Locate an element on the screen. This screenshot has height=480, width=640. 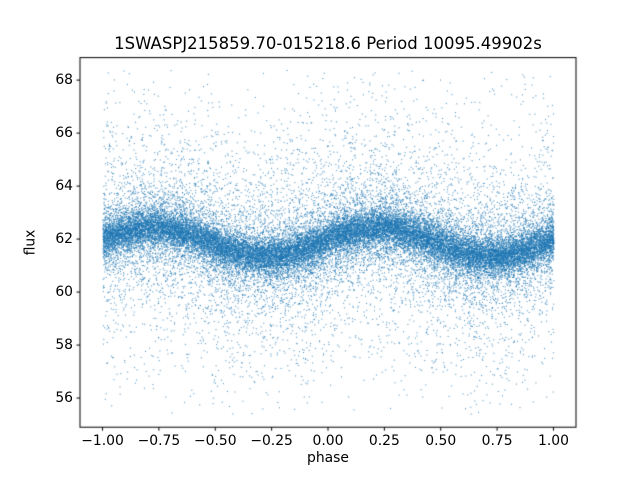
x-tick-label: 1.00 is located at coordinates (553, 441).